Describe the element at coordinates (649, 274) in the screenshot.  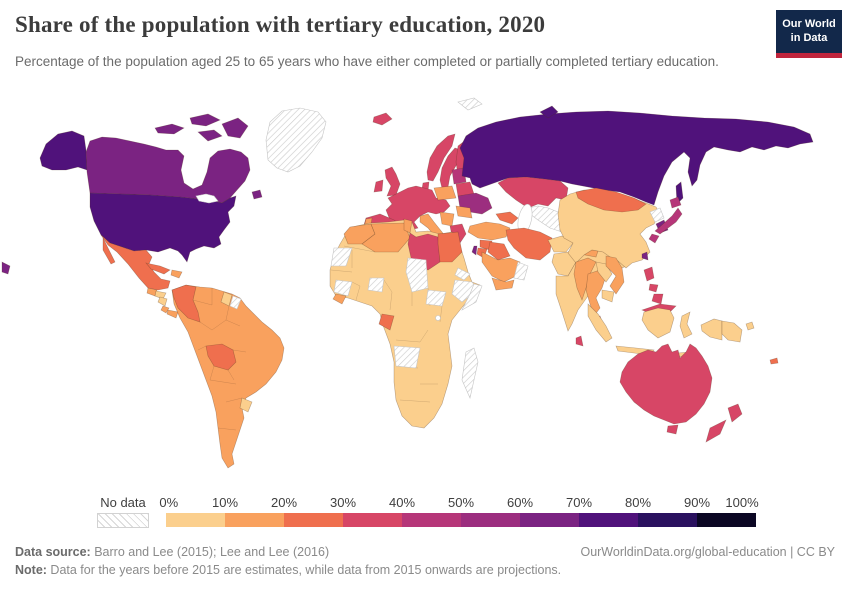
I see `country-philippines-luzon: Philippines: 30-40%` at that location.